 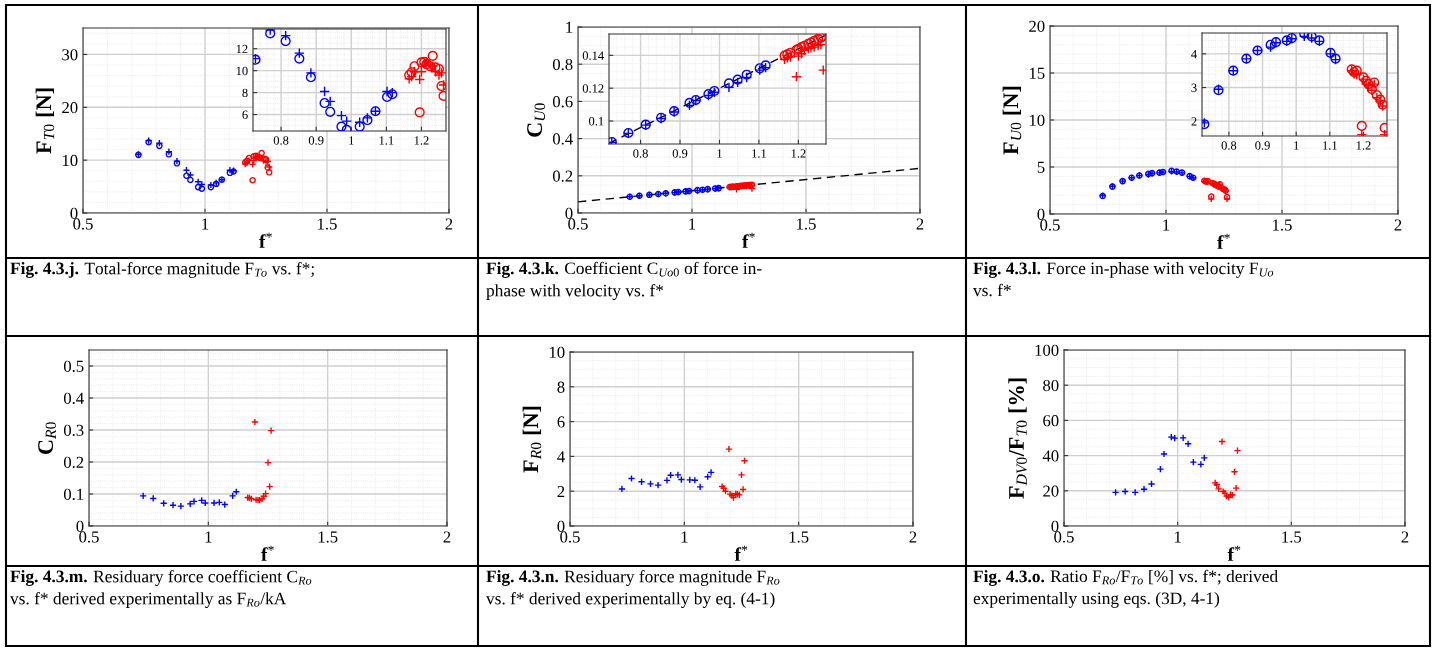 I want to click on y-tick-label: 6, so click(x=245, y=115).